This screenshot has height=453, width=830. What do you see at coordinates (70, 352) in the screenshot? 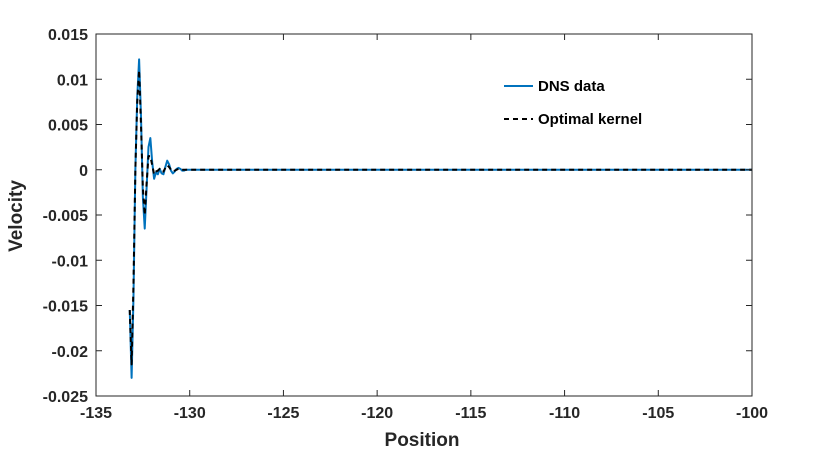
I see `y-tick-label: -0.02` at bounding box center [70, 352].